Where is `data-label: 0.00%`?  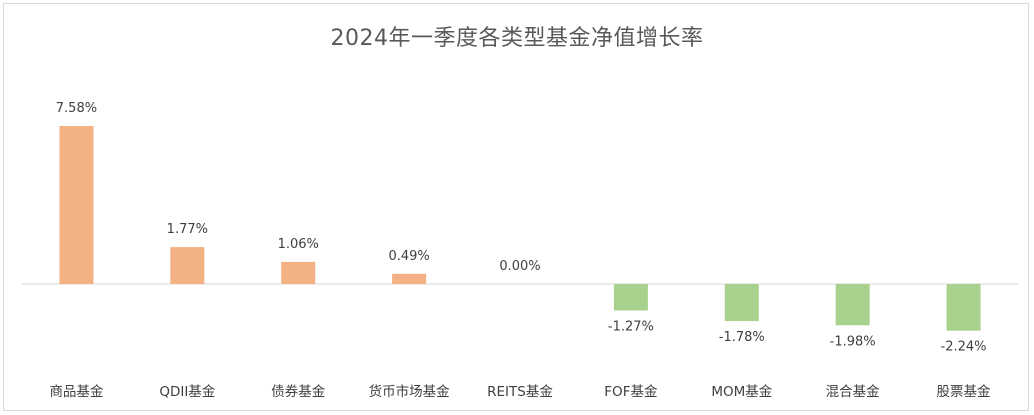
data-label: 0.00% is located at coordinates (519, 266).